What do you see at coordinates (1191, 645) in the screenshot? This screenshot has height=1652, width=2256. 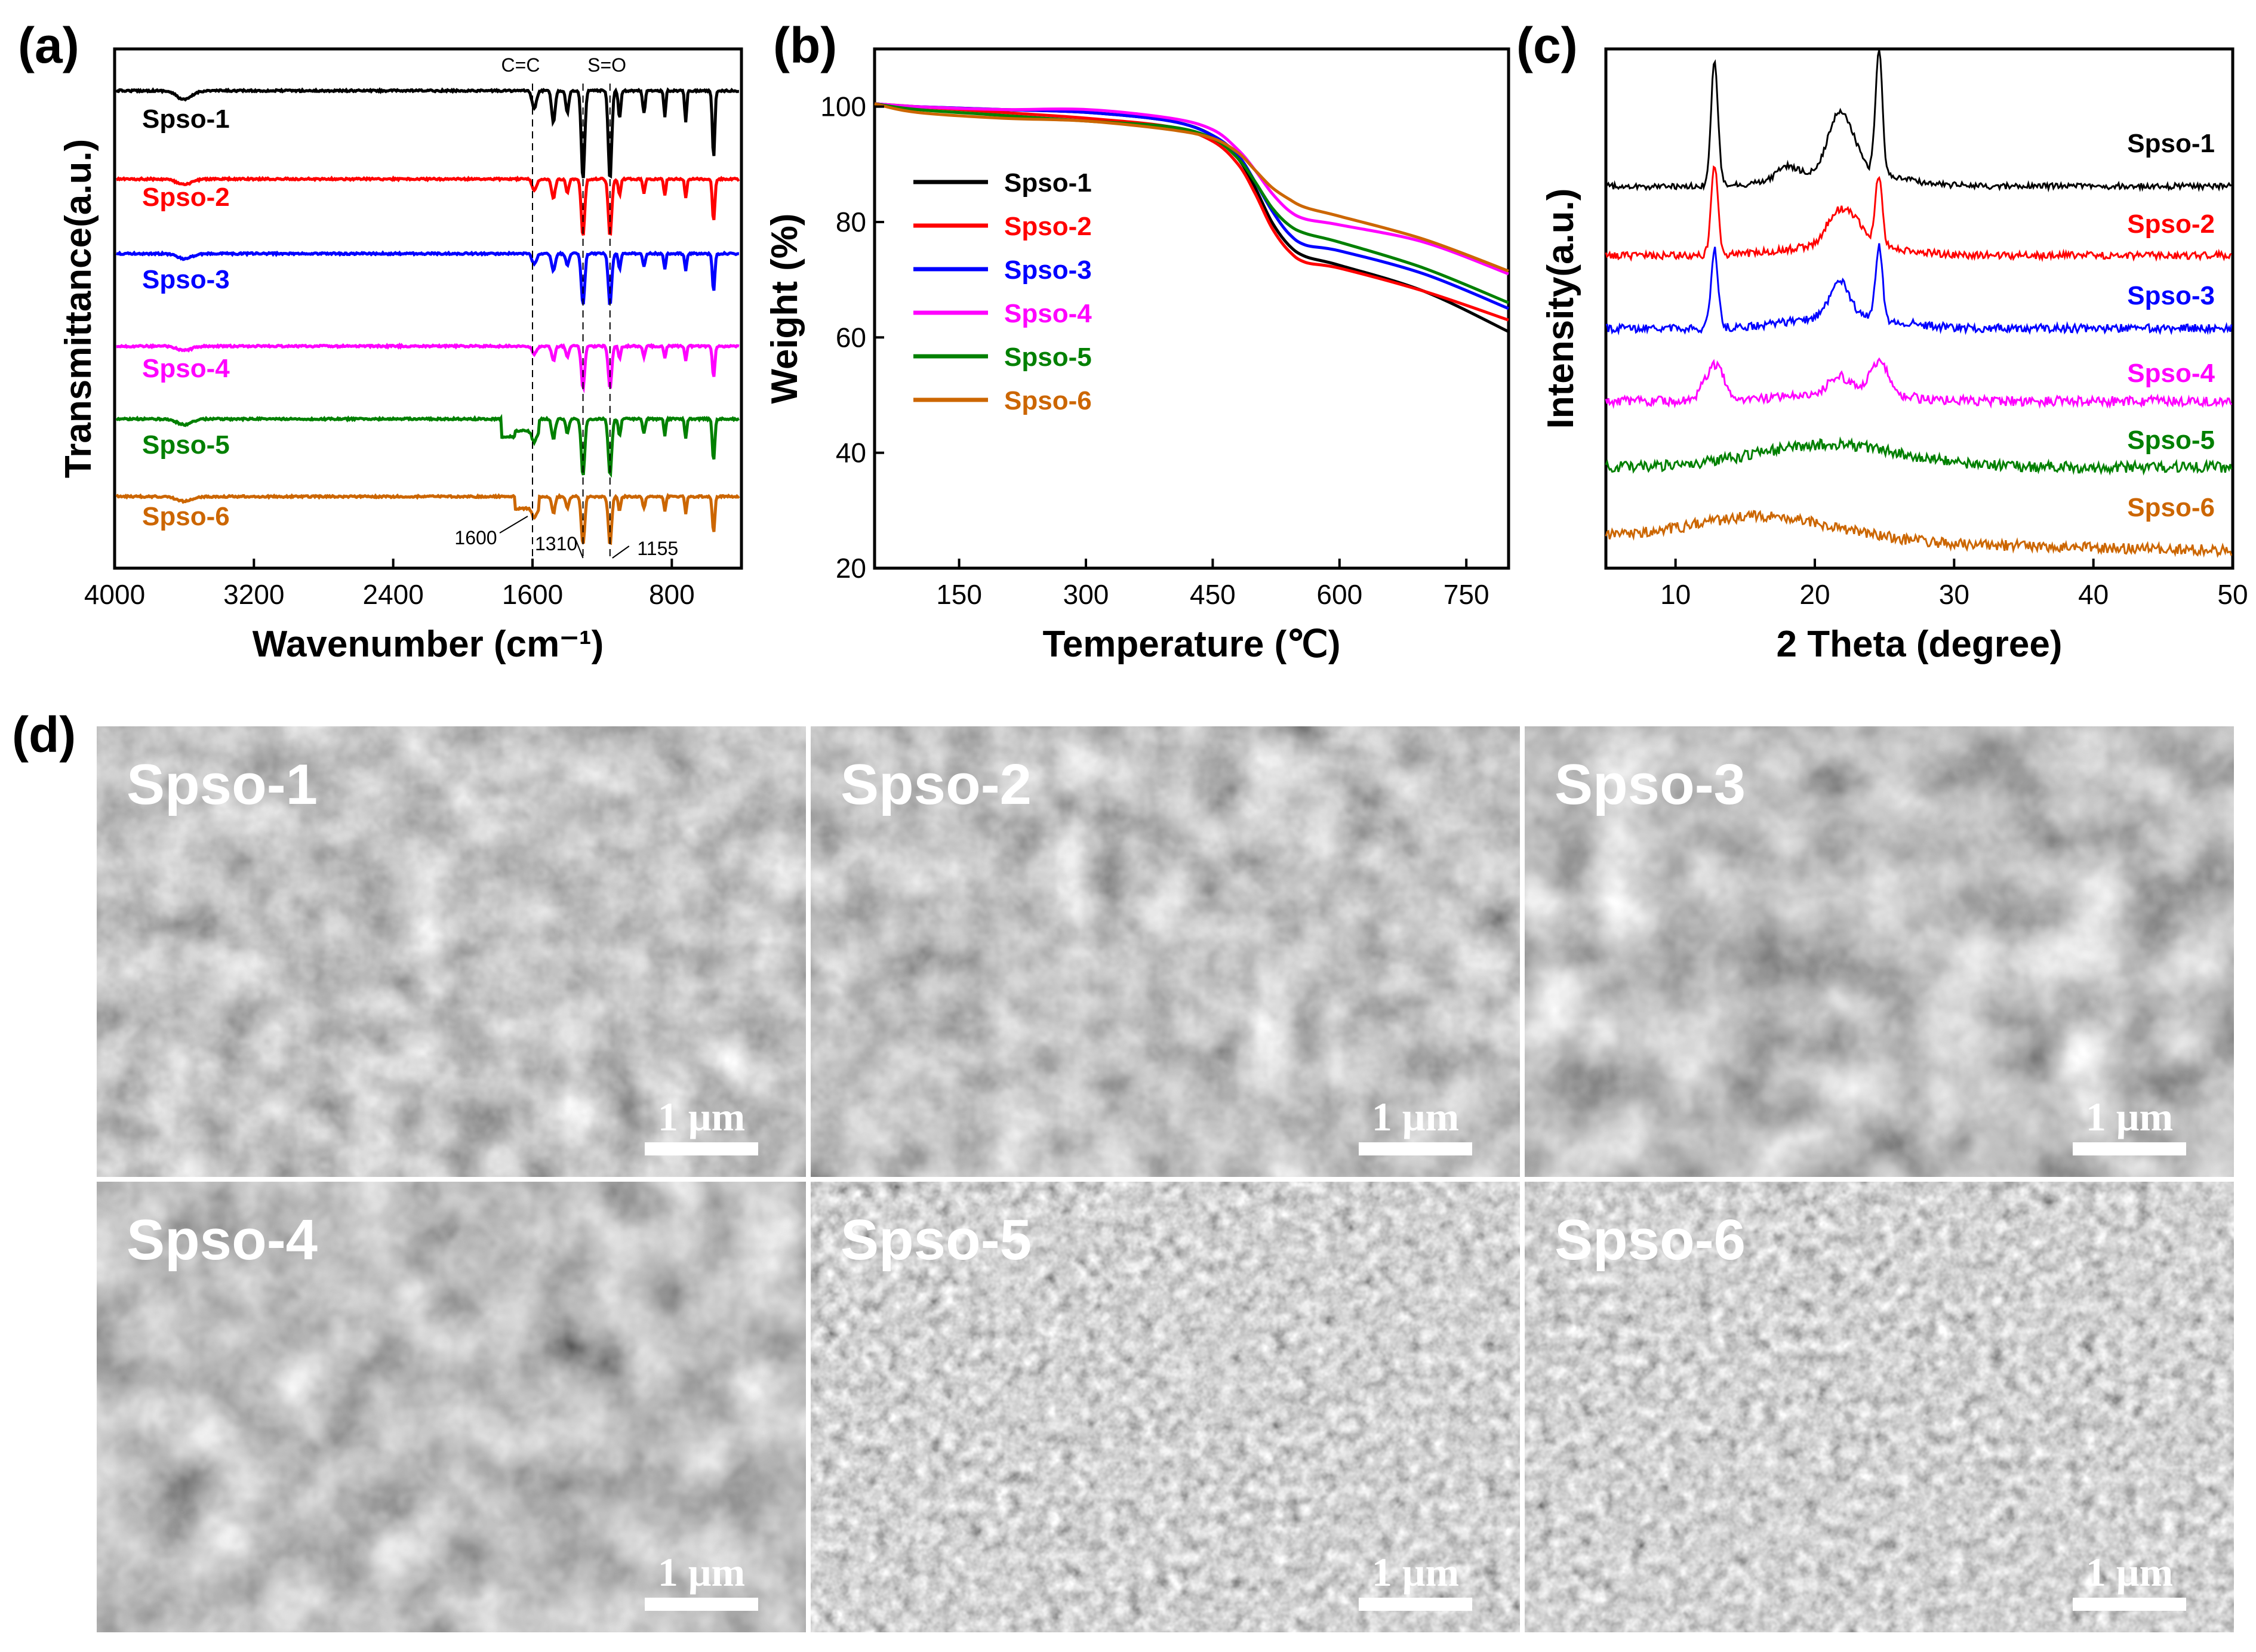 I see `panel-b-x-axis-label: Temperature (℃)` at bounding box center [1191, 645].